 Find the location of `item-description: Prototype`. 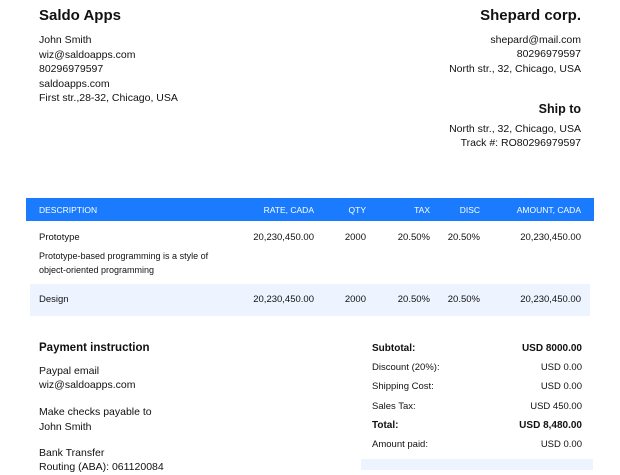

item-description: Prototype is located at coordinates (59, 237).